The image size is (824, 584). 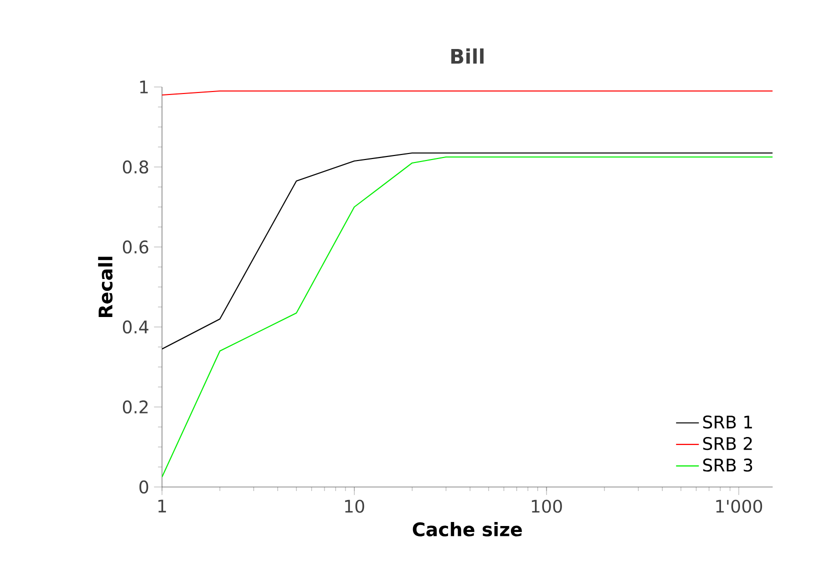 I want to click on x-axis-title: Cache size, so click(x=467, y=529).